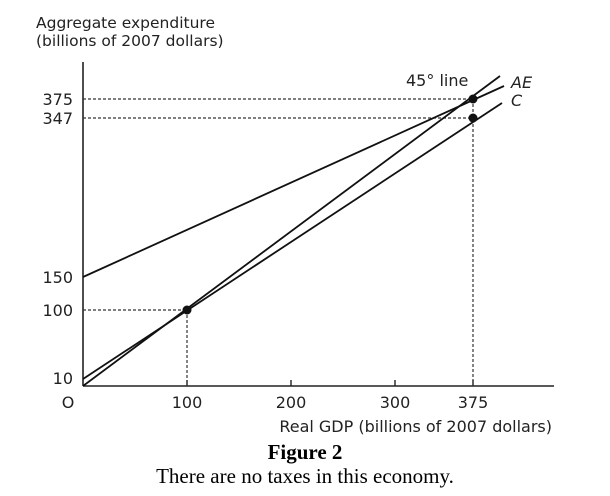  What do you see at coordinates (415, 426) in the screenshot?
I see `x-axis-title: Real GDP (billions of 2007 dollars)` at bounding box center [415, 426].